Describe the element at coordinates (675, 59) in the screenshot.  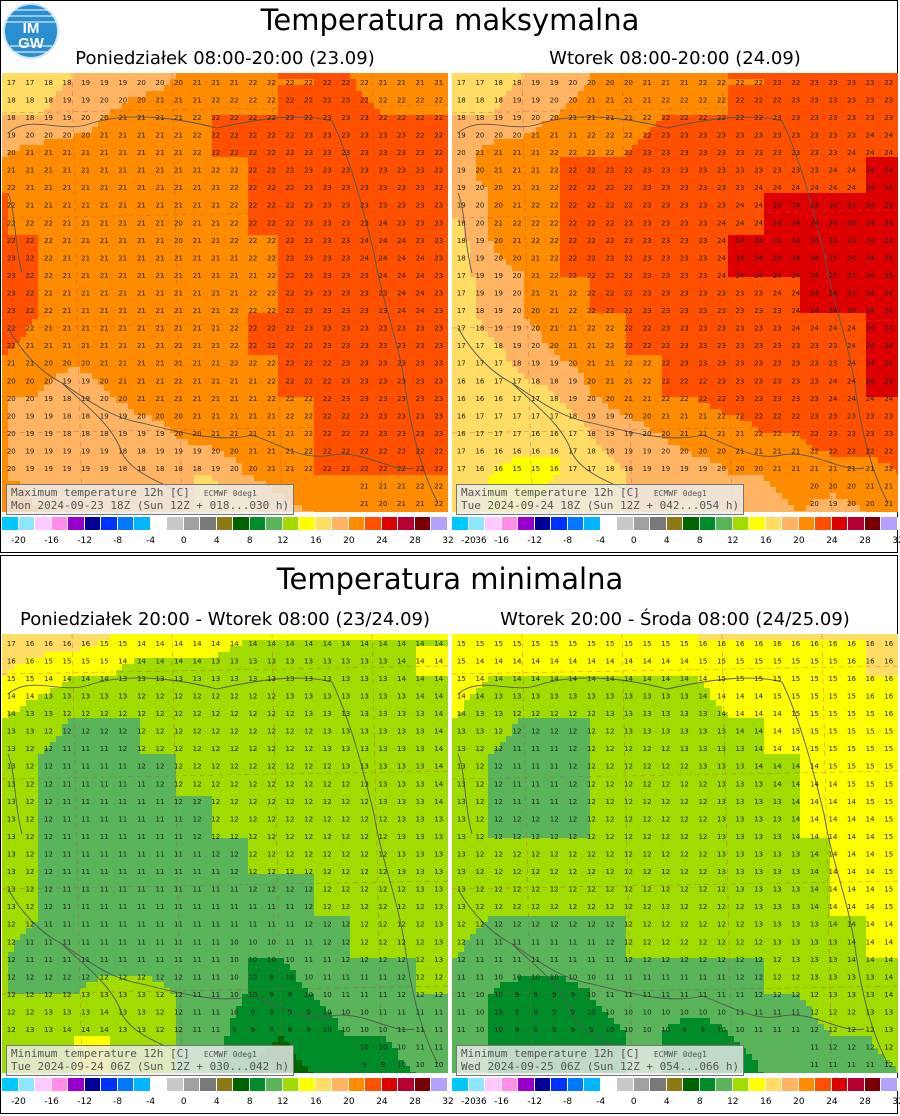
I see `tmax-tue-panel-title: Wtorek 08:00-20:00 (24.09)` at that location.